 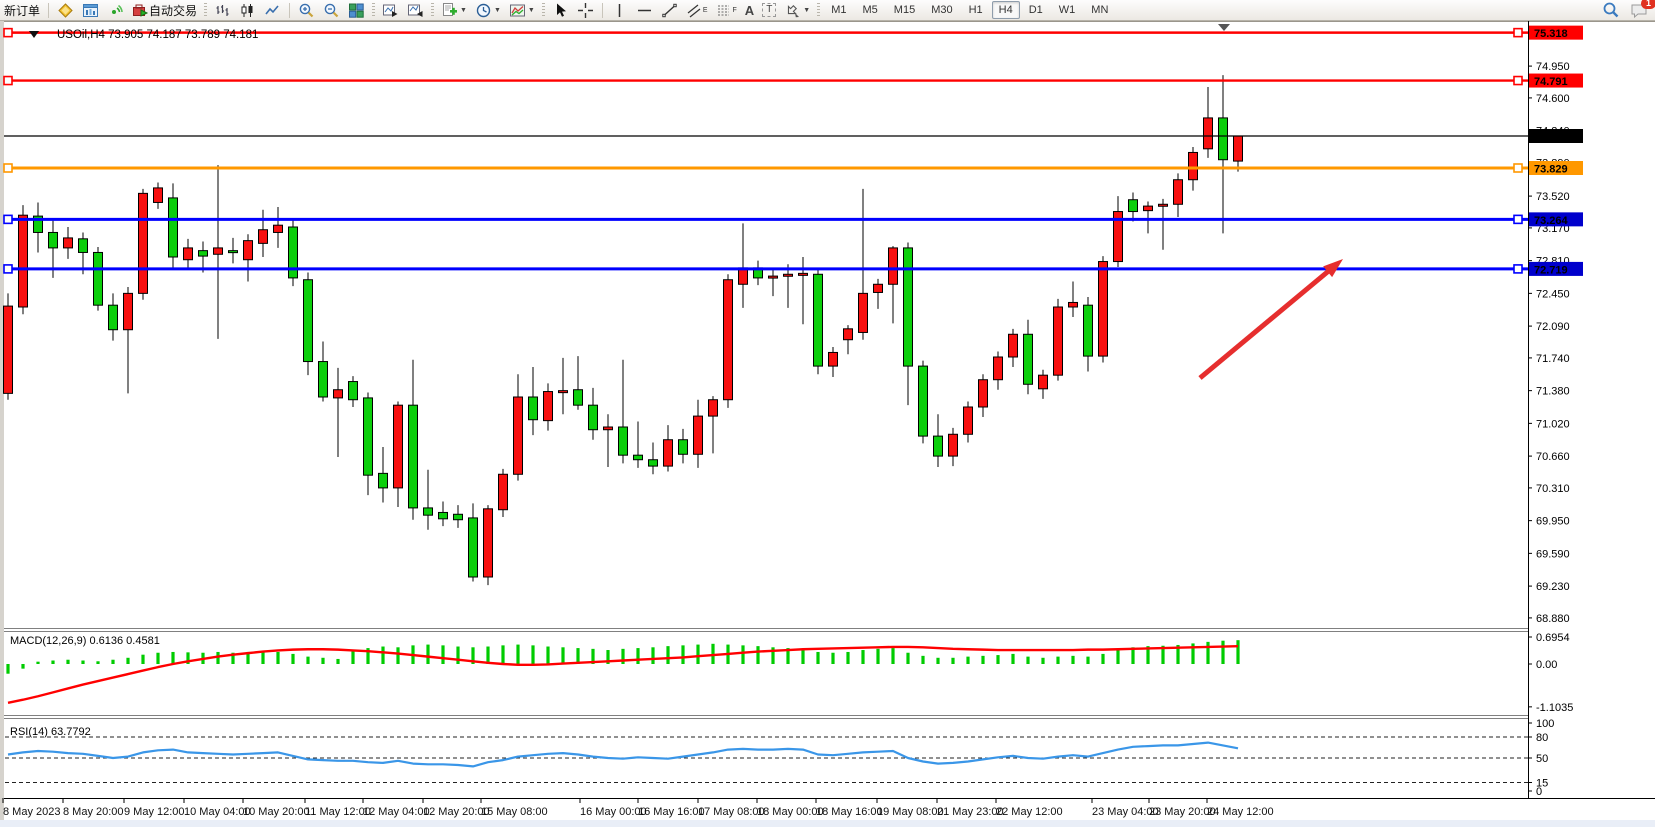 What do you see at coordinates (456, 812) in the screenshot?
I see `time-label: 12 May 20:00` at bounding box center [456, 812].